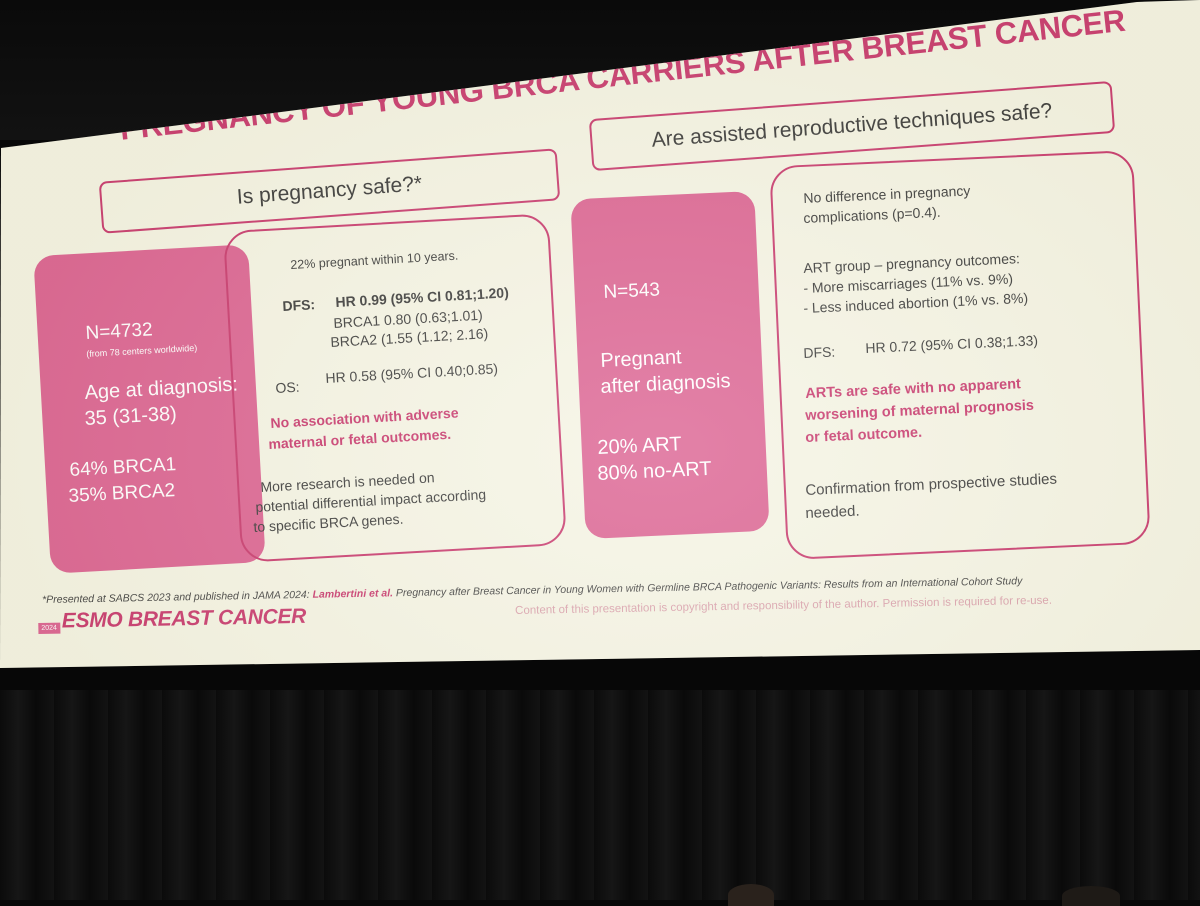  Describe the element at coordinates (299, 305) in the screenshot. I see `left-dfs-label: DFS:` at that location.